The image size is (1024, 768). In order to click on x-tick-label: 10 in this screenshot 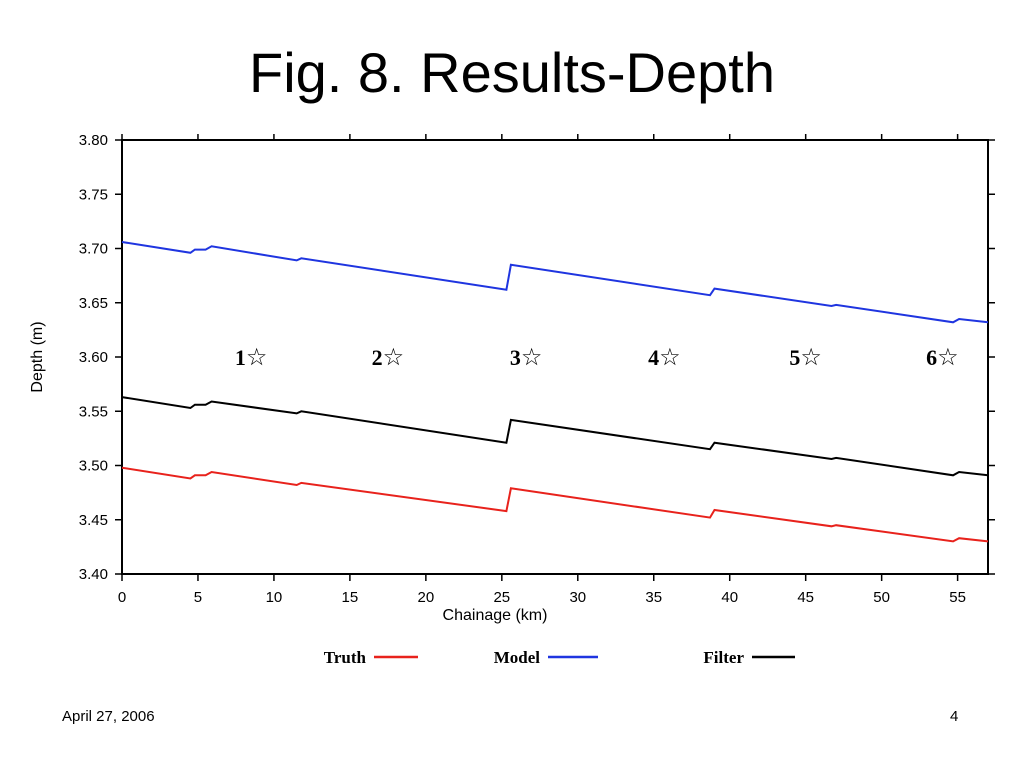, I will do `click(274, 597)`.